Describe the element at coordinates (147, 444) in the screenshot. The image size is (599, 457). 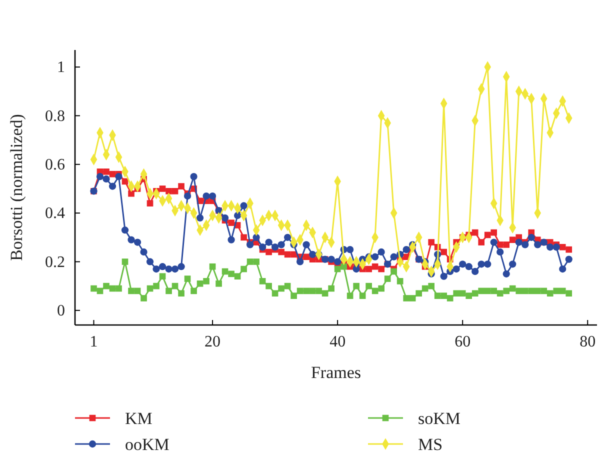
I see `legend-label: ooKM` at that location.